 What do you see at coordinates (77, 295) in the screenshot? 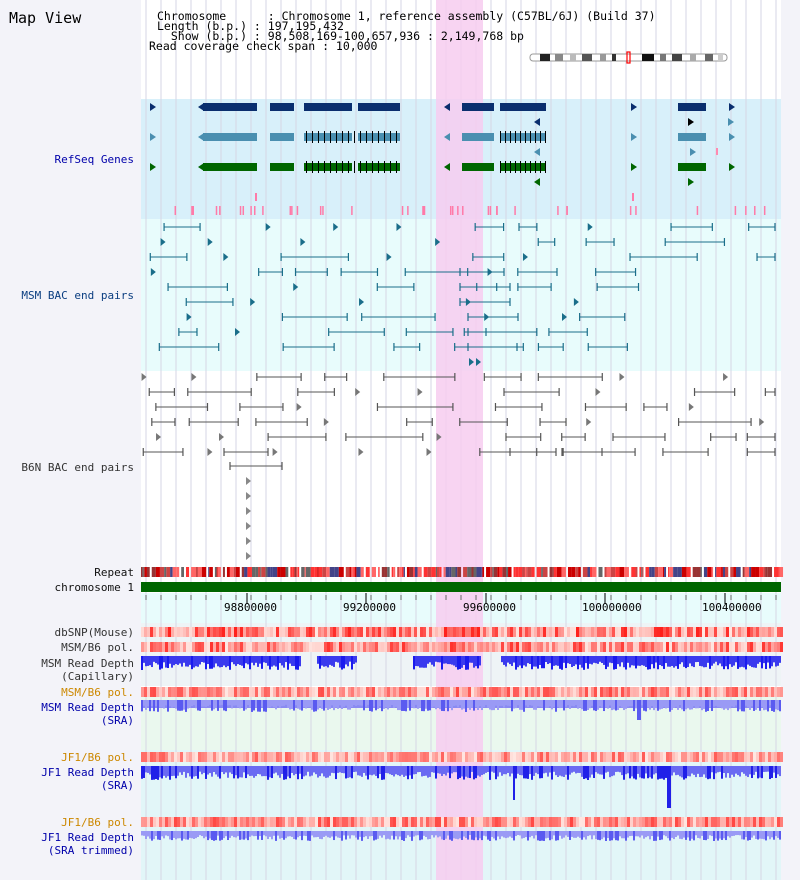
I see `track-label-msm-bac: MSM BAC end pairs` at bounding box center [77, 295].